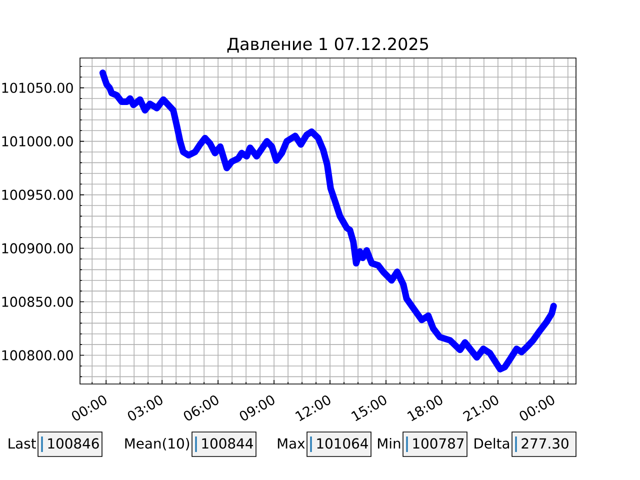  I want to click on text: Max, so click(291, 443).